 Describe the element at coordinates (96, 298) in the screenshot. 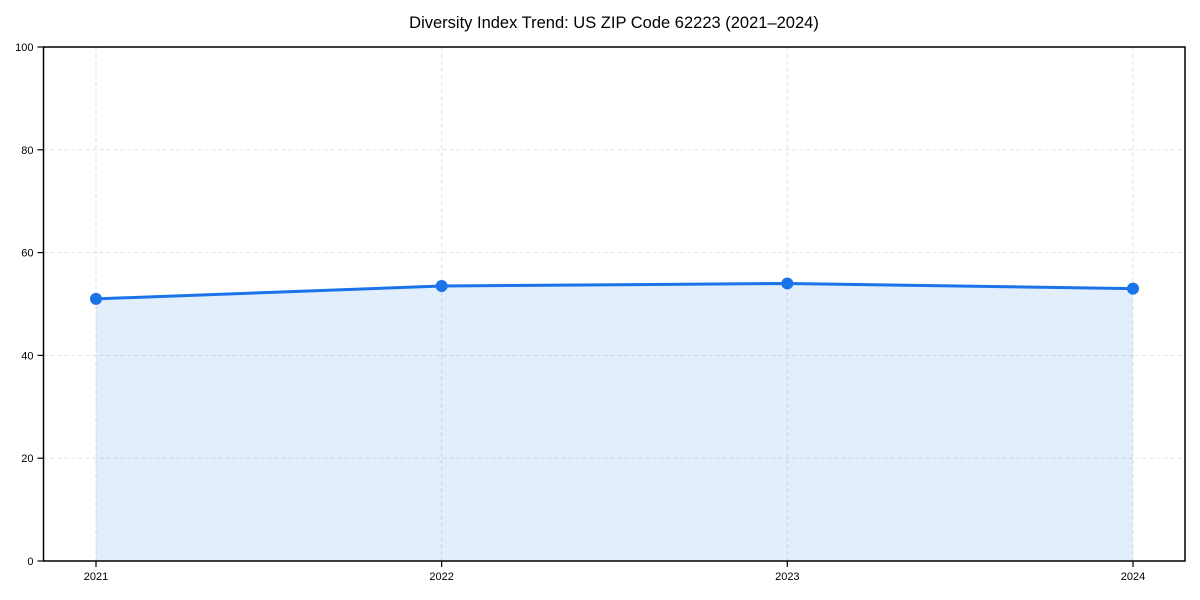

I see `data-point-2021` at that location.